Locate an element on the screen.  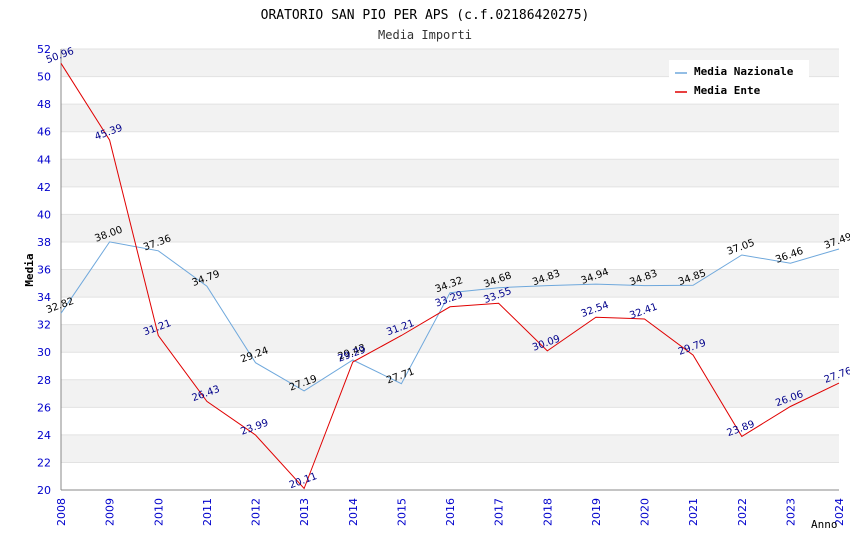
y-axis: 20 22 24 26 28 30 32 34 36 38 40 42 44 46 48 50 52 is located at coordinates (44, 270).